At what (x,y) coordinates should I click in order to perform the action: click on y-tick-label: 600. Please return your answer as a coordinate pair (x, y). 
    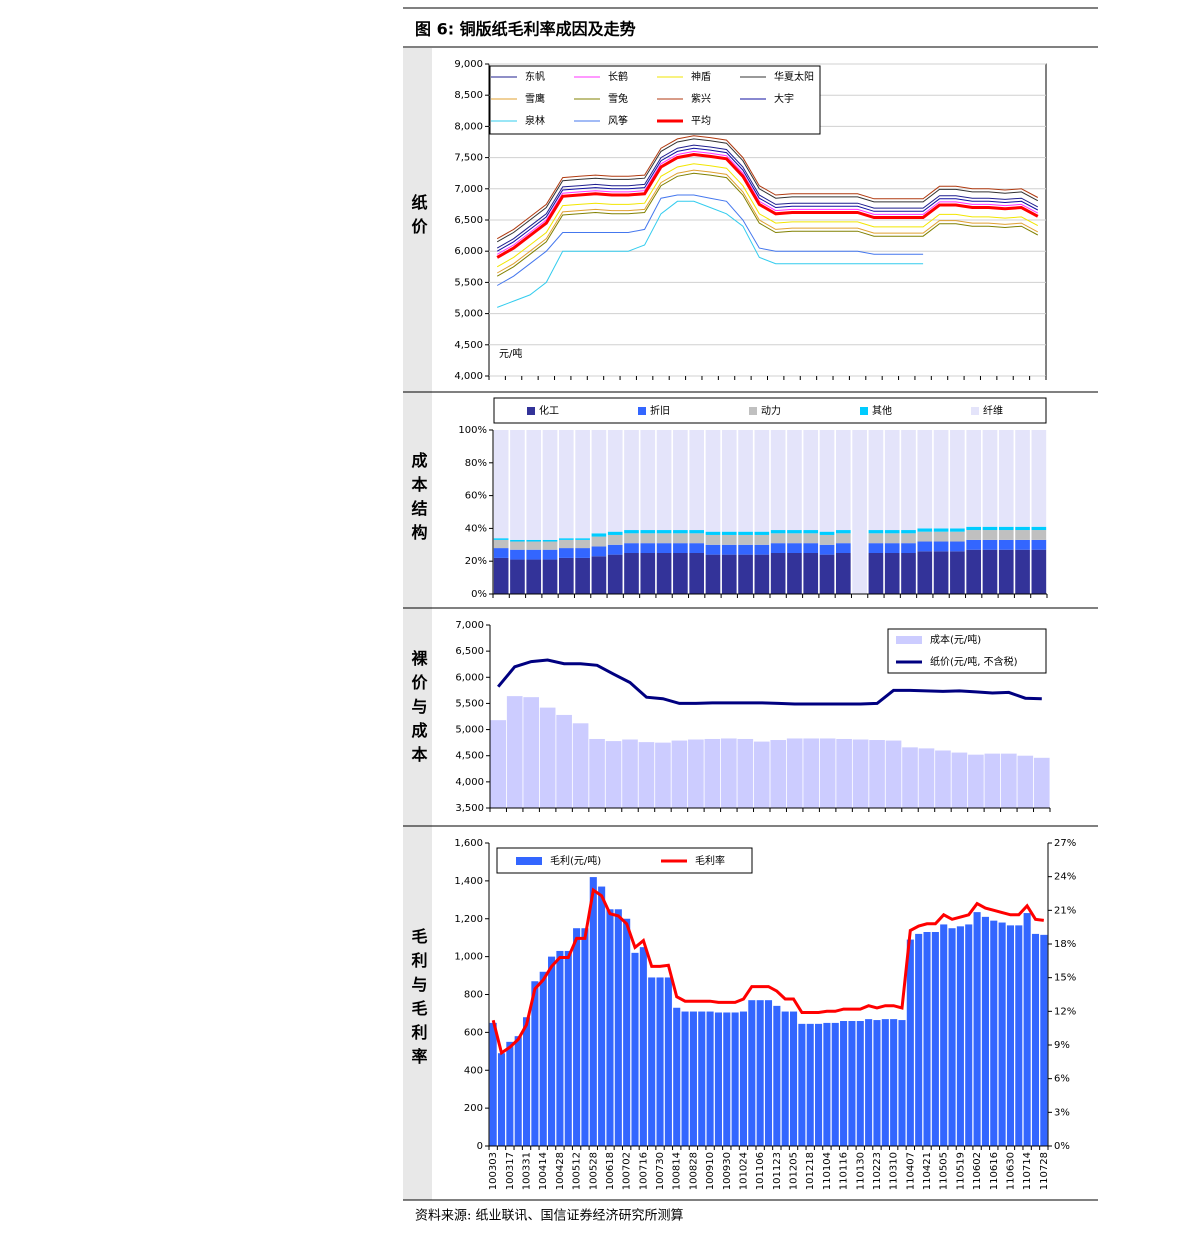
    Looking at the image, I should click on (473, 1032).